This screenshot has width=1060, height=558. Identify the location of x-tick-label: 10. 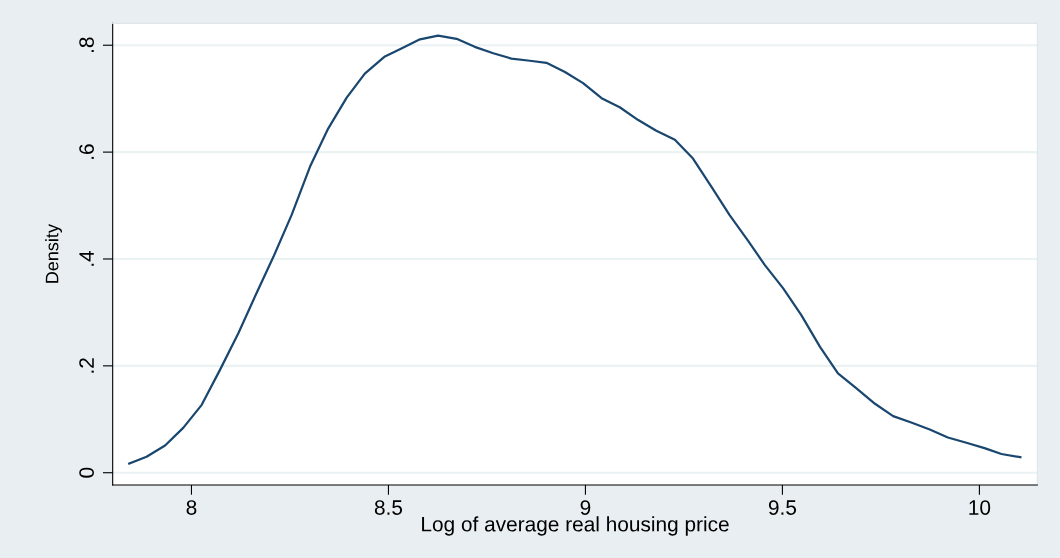
(980, 507).